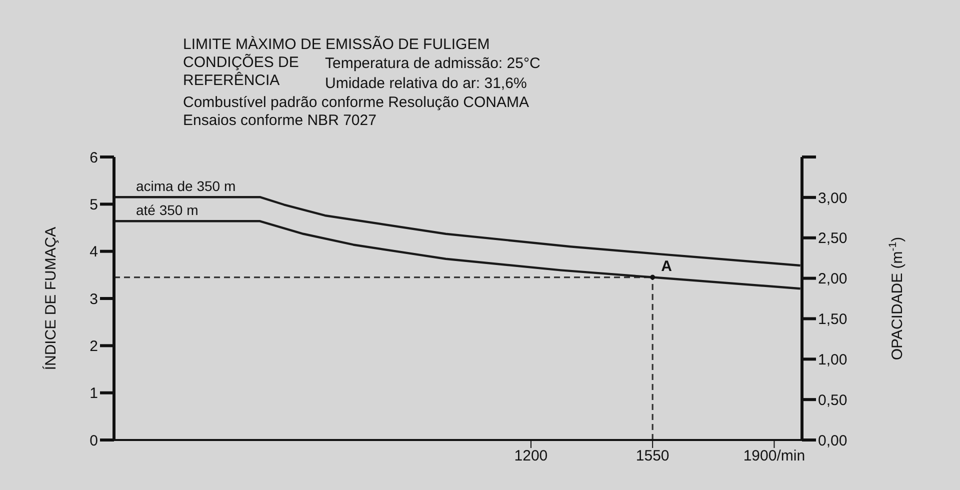  Describe the element at coordinates (94, 299) in the screenshot. I see `y-tick-label: 3` at that location.